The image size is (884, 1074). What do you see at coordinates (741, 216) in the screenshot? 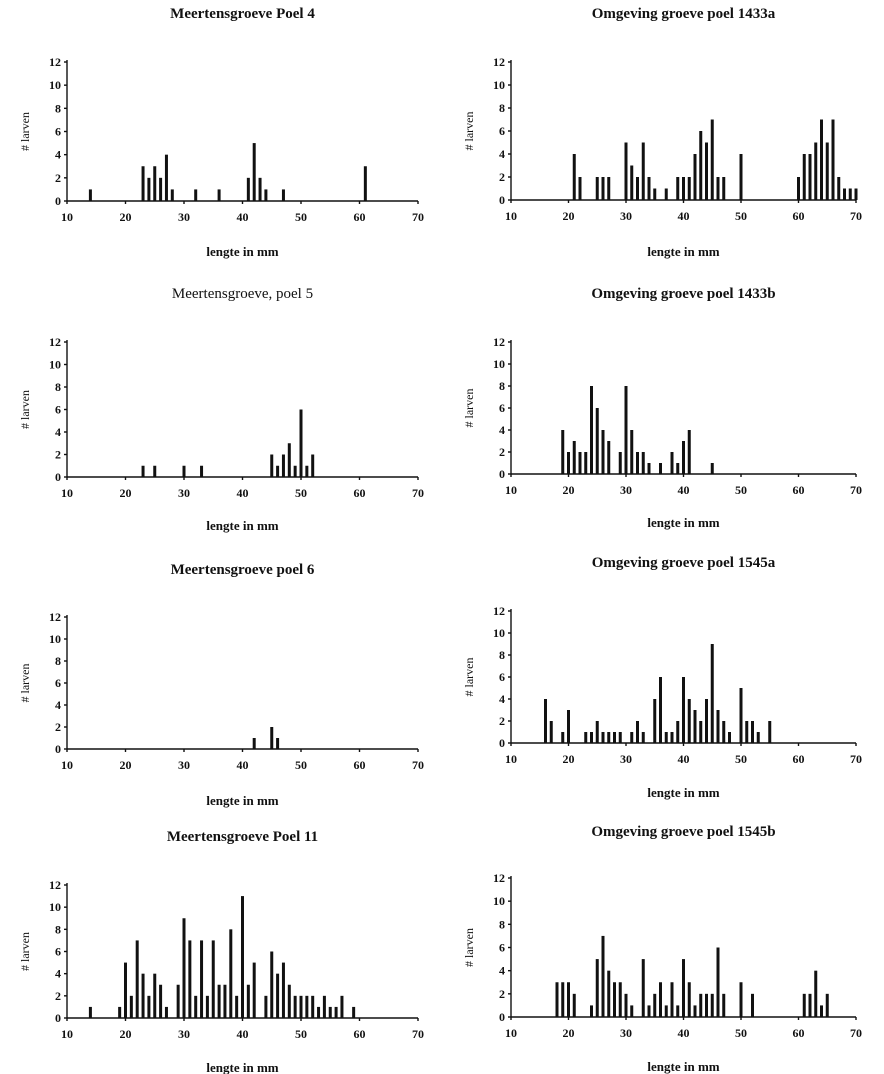
I see `x-tick-label: 50` at bounding box center [741, 216].